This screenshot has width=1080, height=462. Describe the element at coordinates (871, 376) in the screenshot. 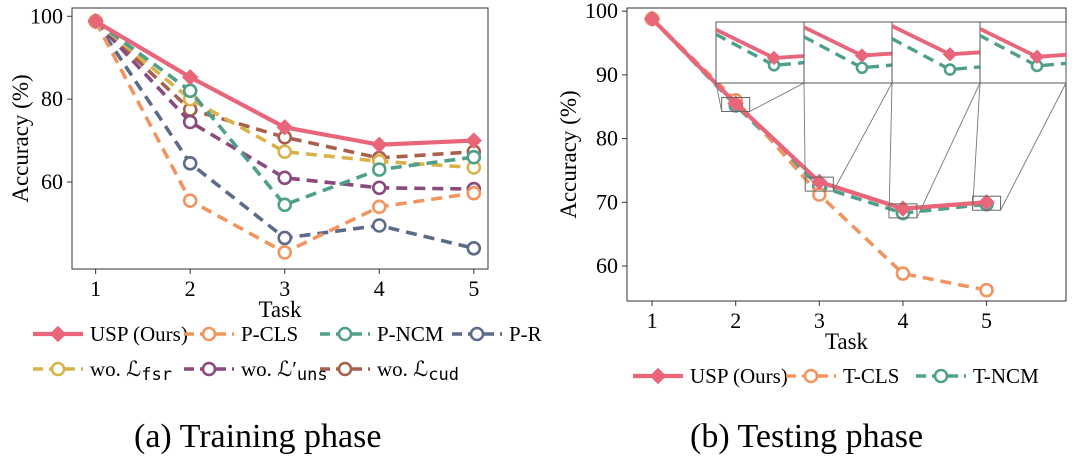

I see `legend-label: T-CLS` at that location.